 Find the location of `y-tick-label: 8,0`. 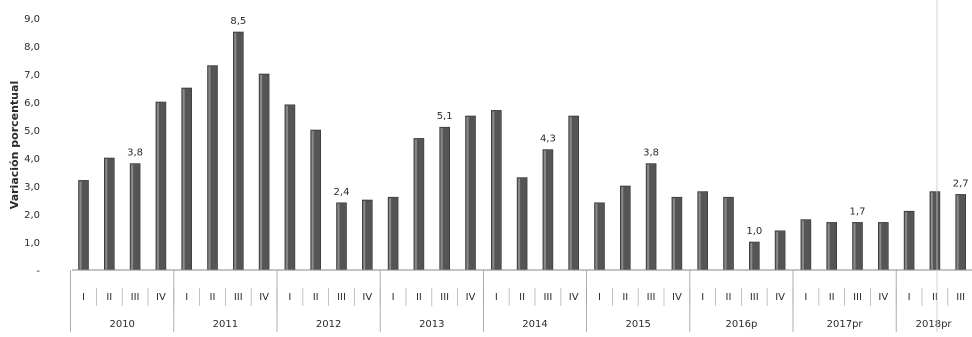

y-tick-label: 8,0 is located at coordinates (32, 47).